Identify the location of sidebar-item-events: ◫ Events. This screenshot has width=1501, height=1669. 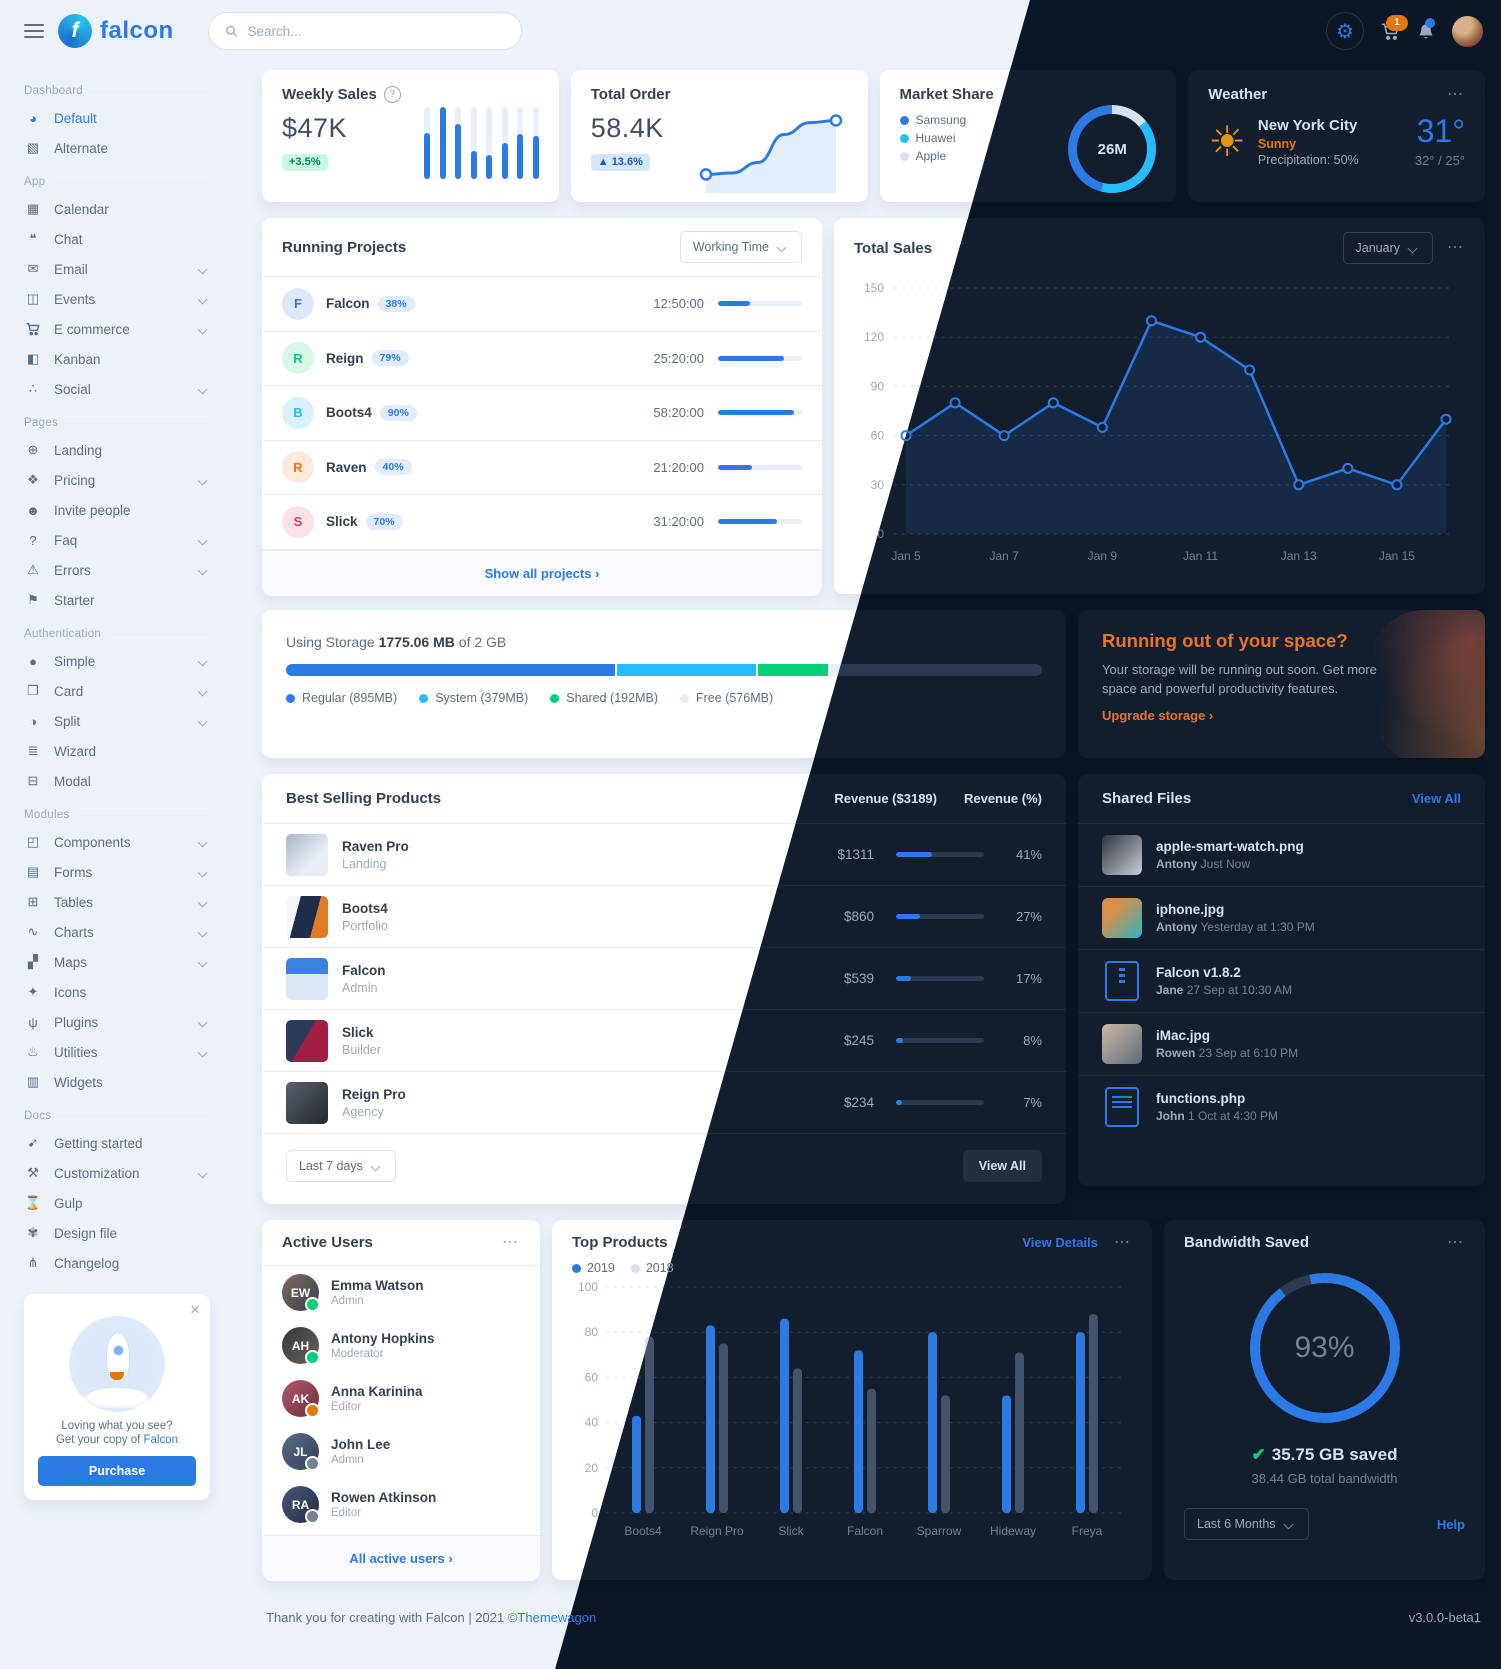
(117, 299).